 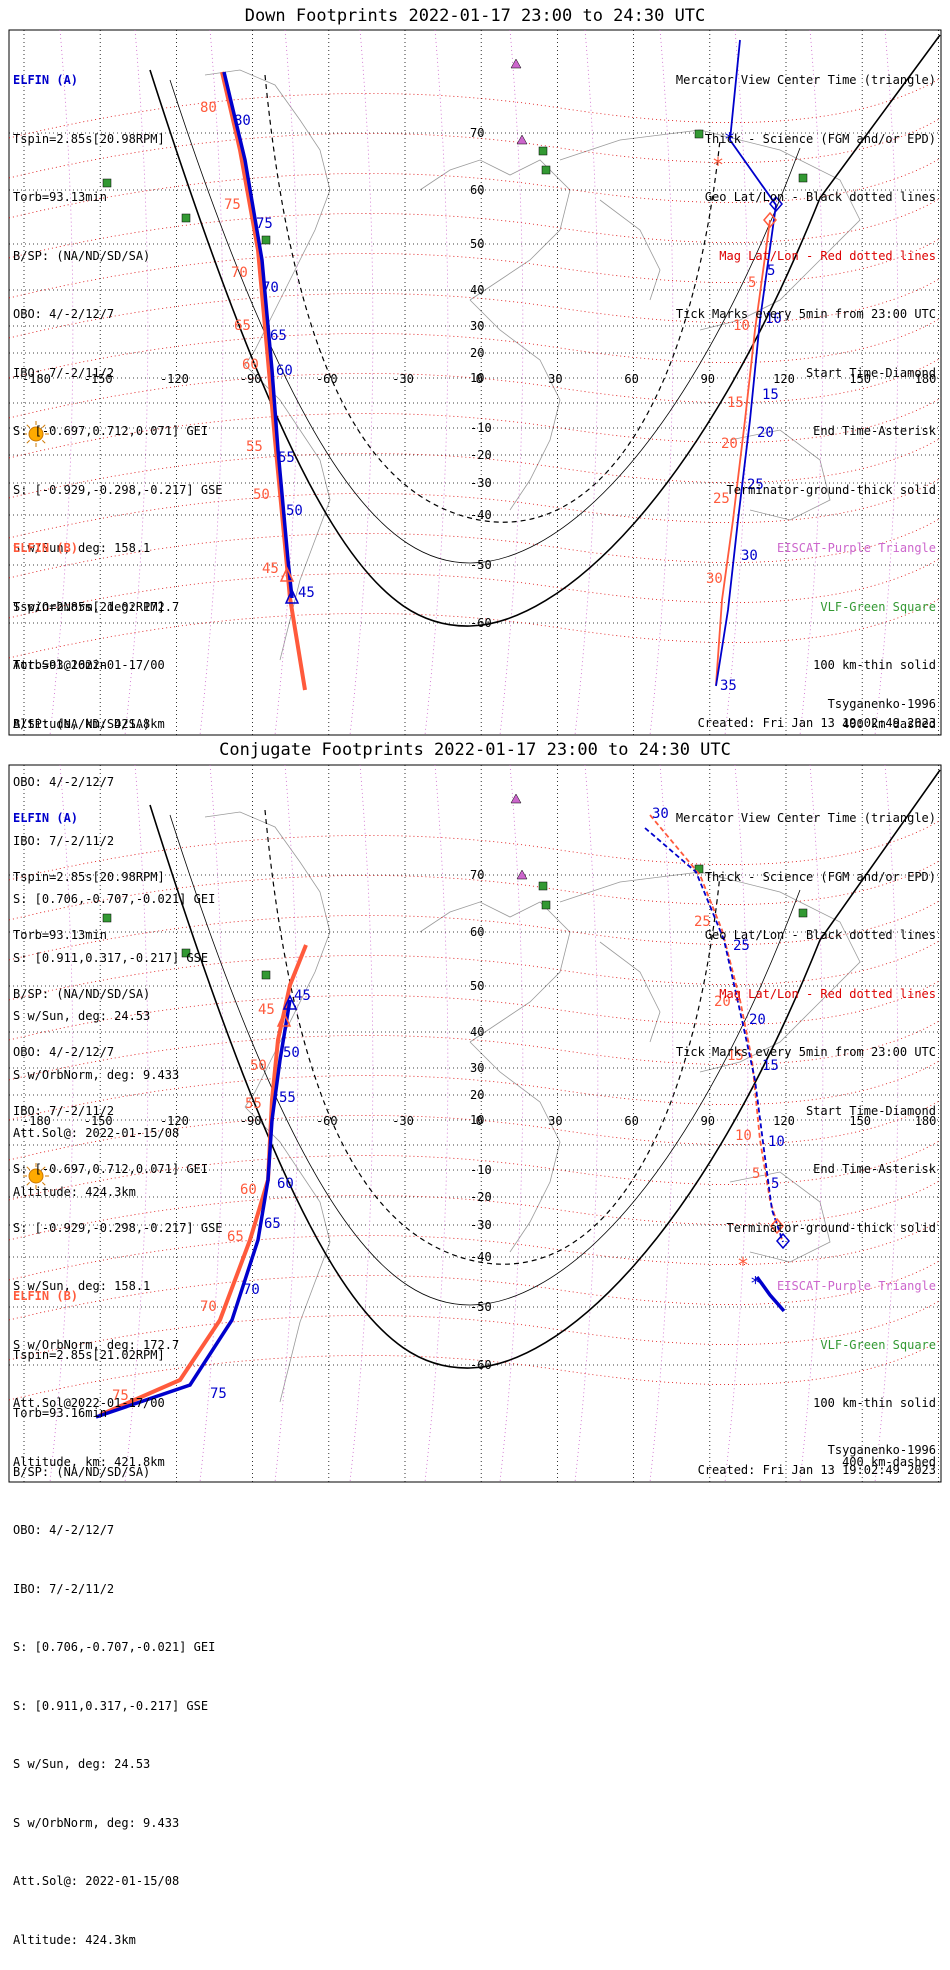 I want to click on lat-tick-label: 40, so click(x=477, y=290).